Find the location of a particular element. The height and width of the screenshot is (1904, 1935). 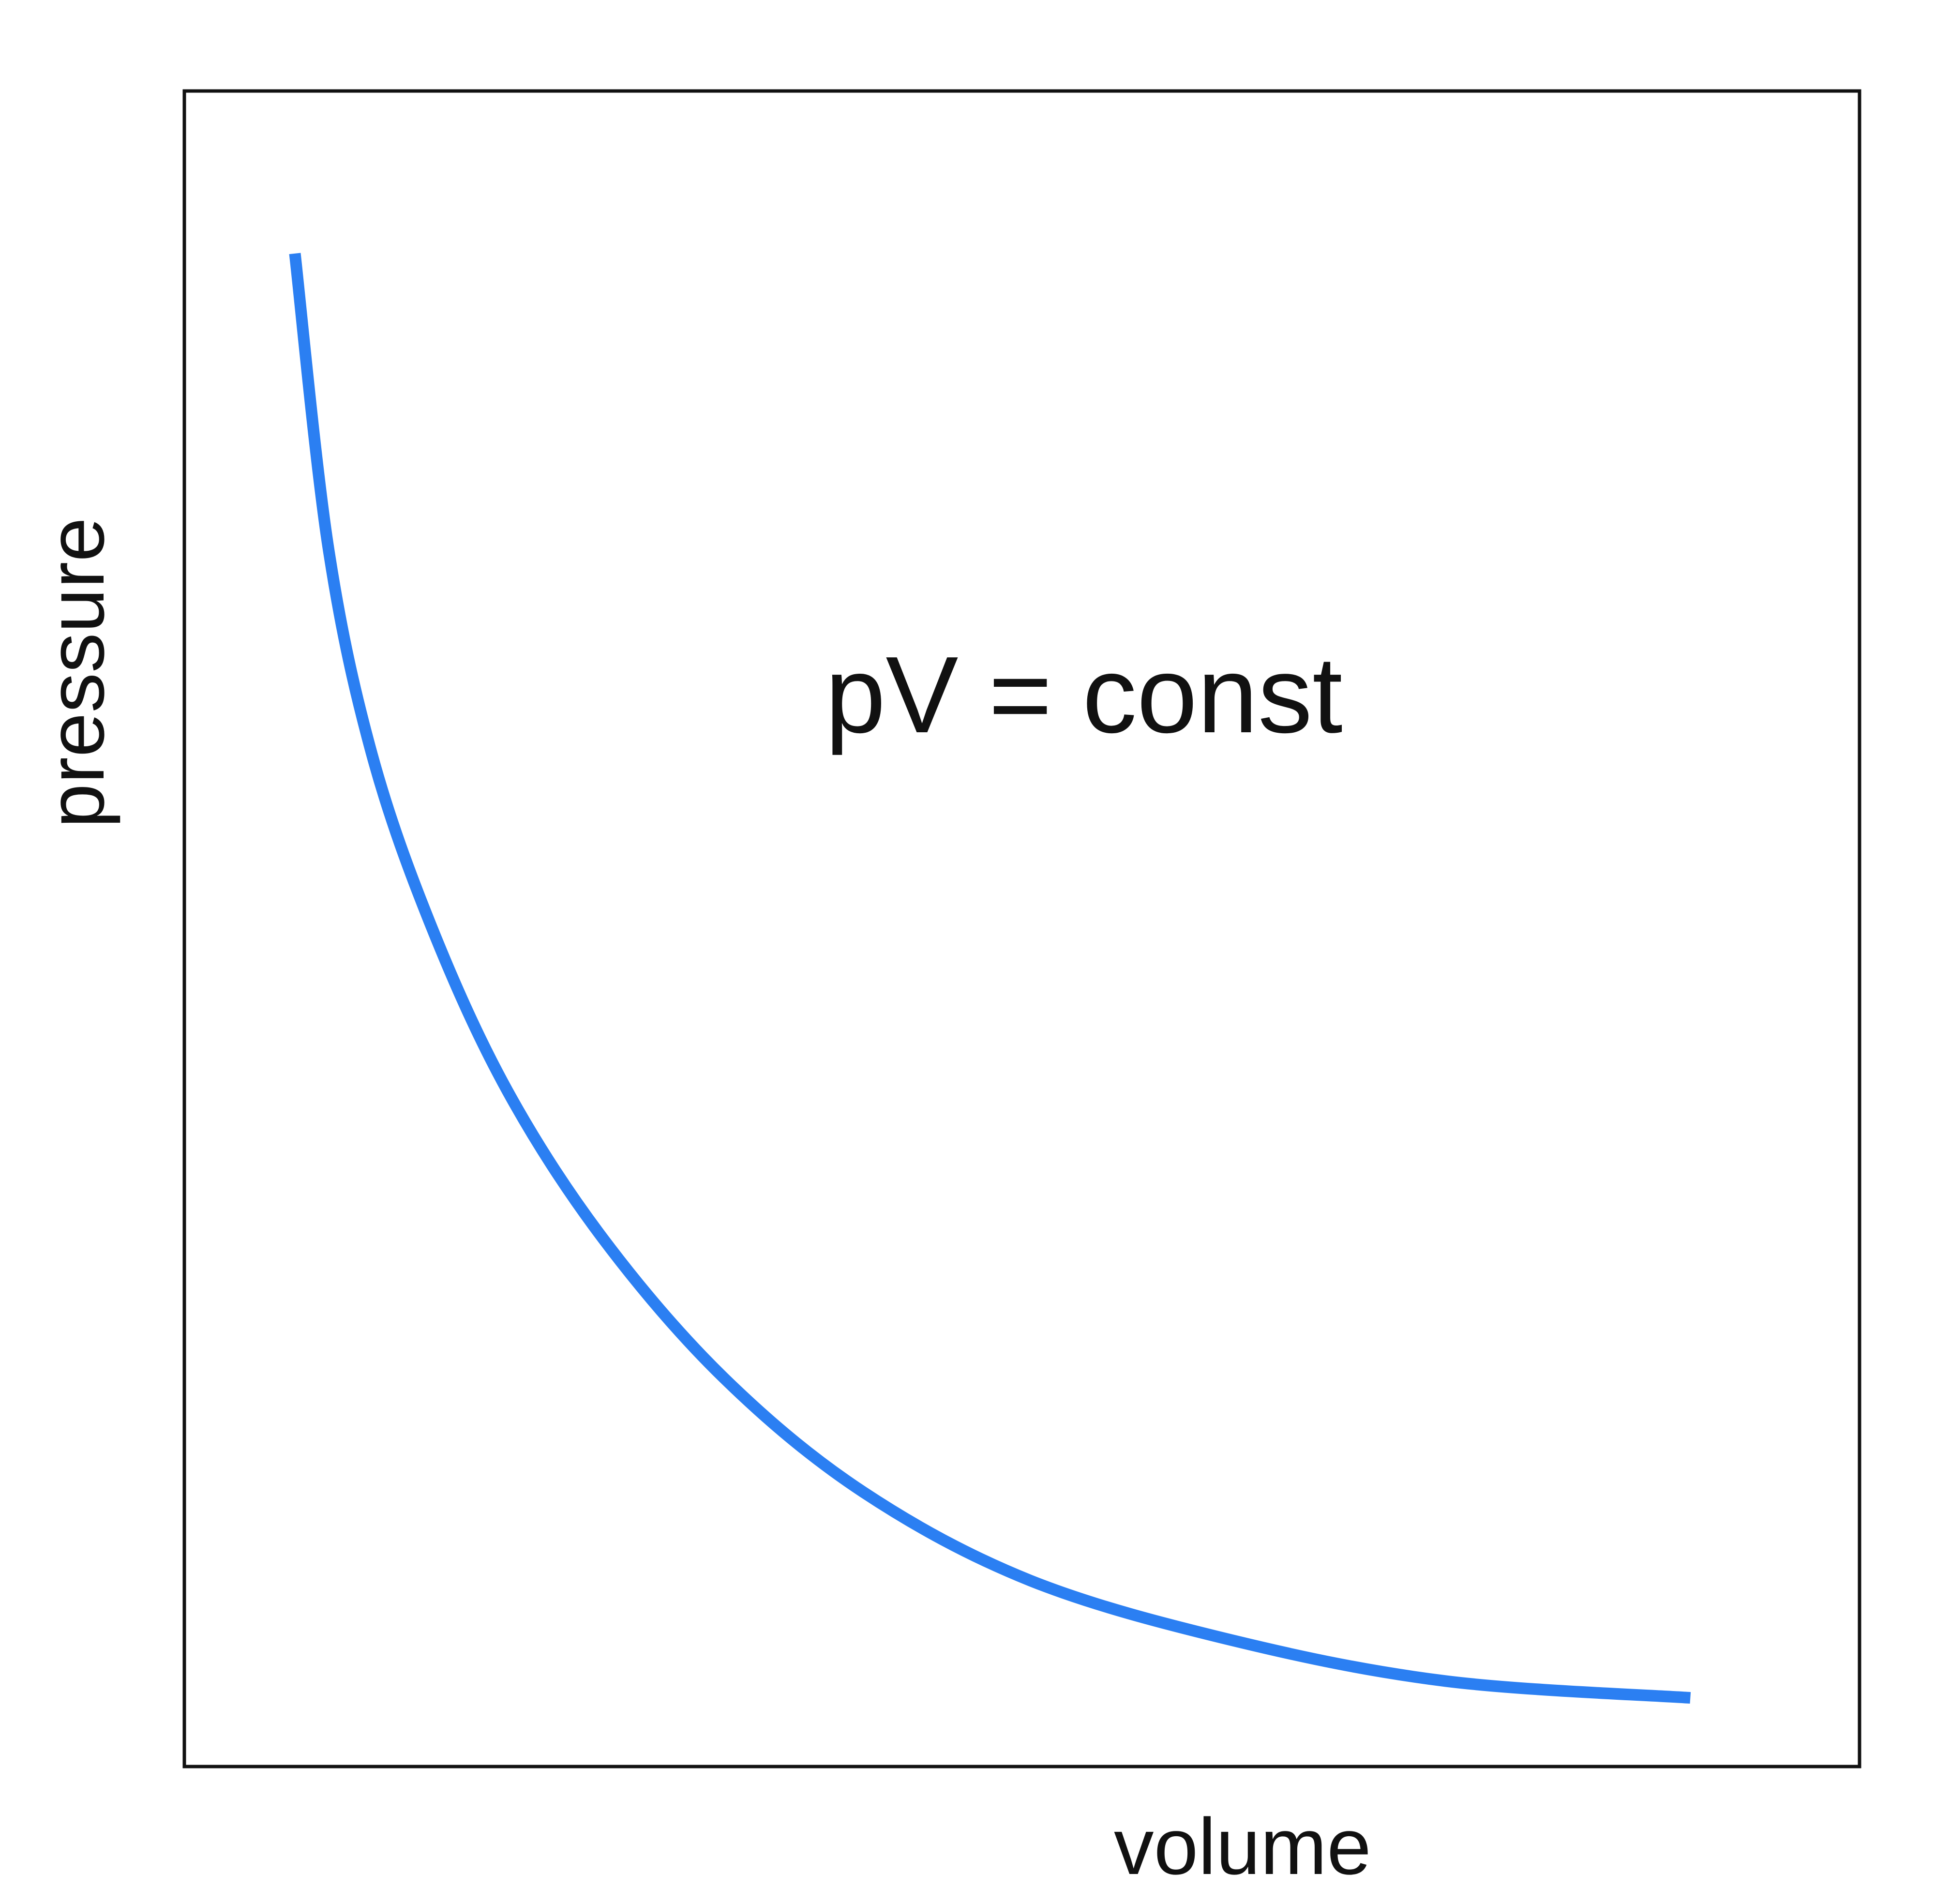

x-axis-label: volume is located at coordinates (1242, 1847).